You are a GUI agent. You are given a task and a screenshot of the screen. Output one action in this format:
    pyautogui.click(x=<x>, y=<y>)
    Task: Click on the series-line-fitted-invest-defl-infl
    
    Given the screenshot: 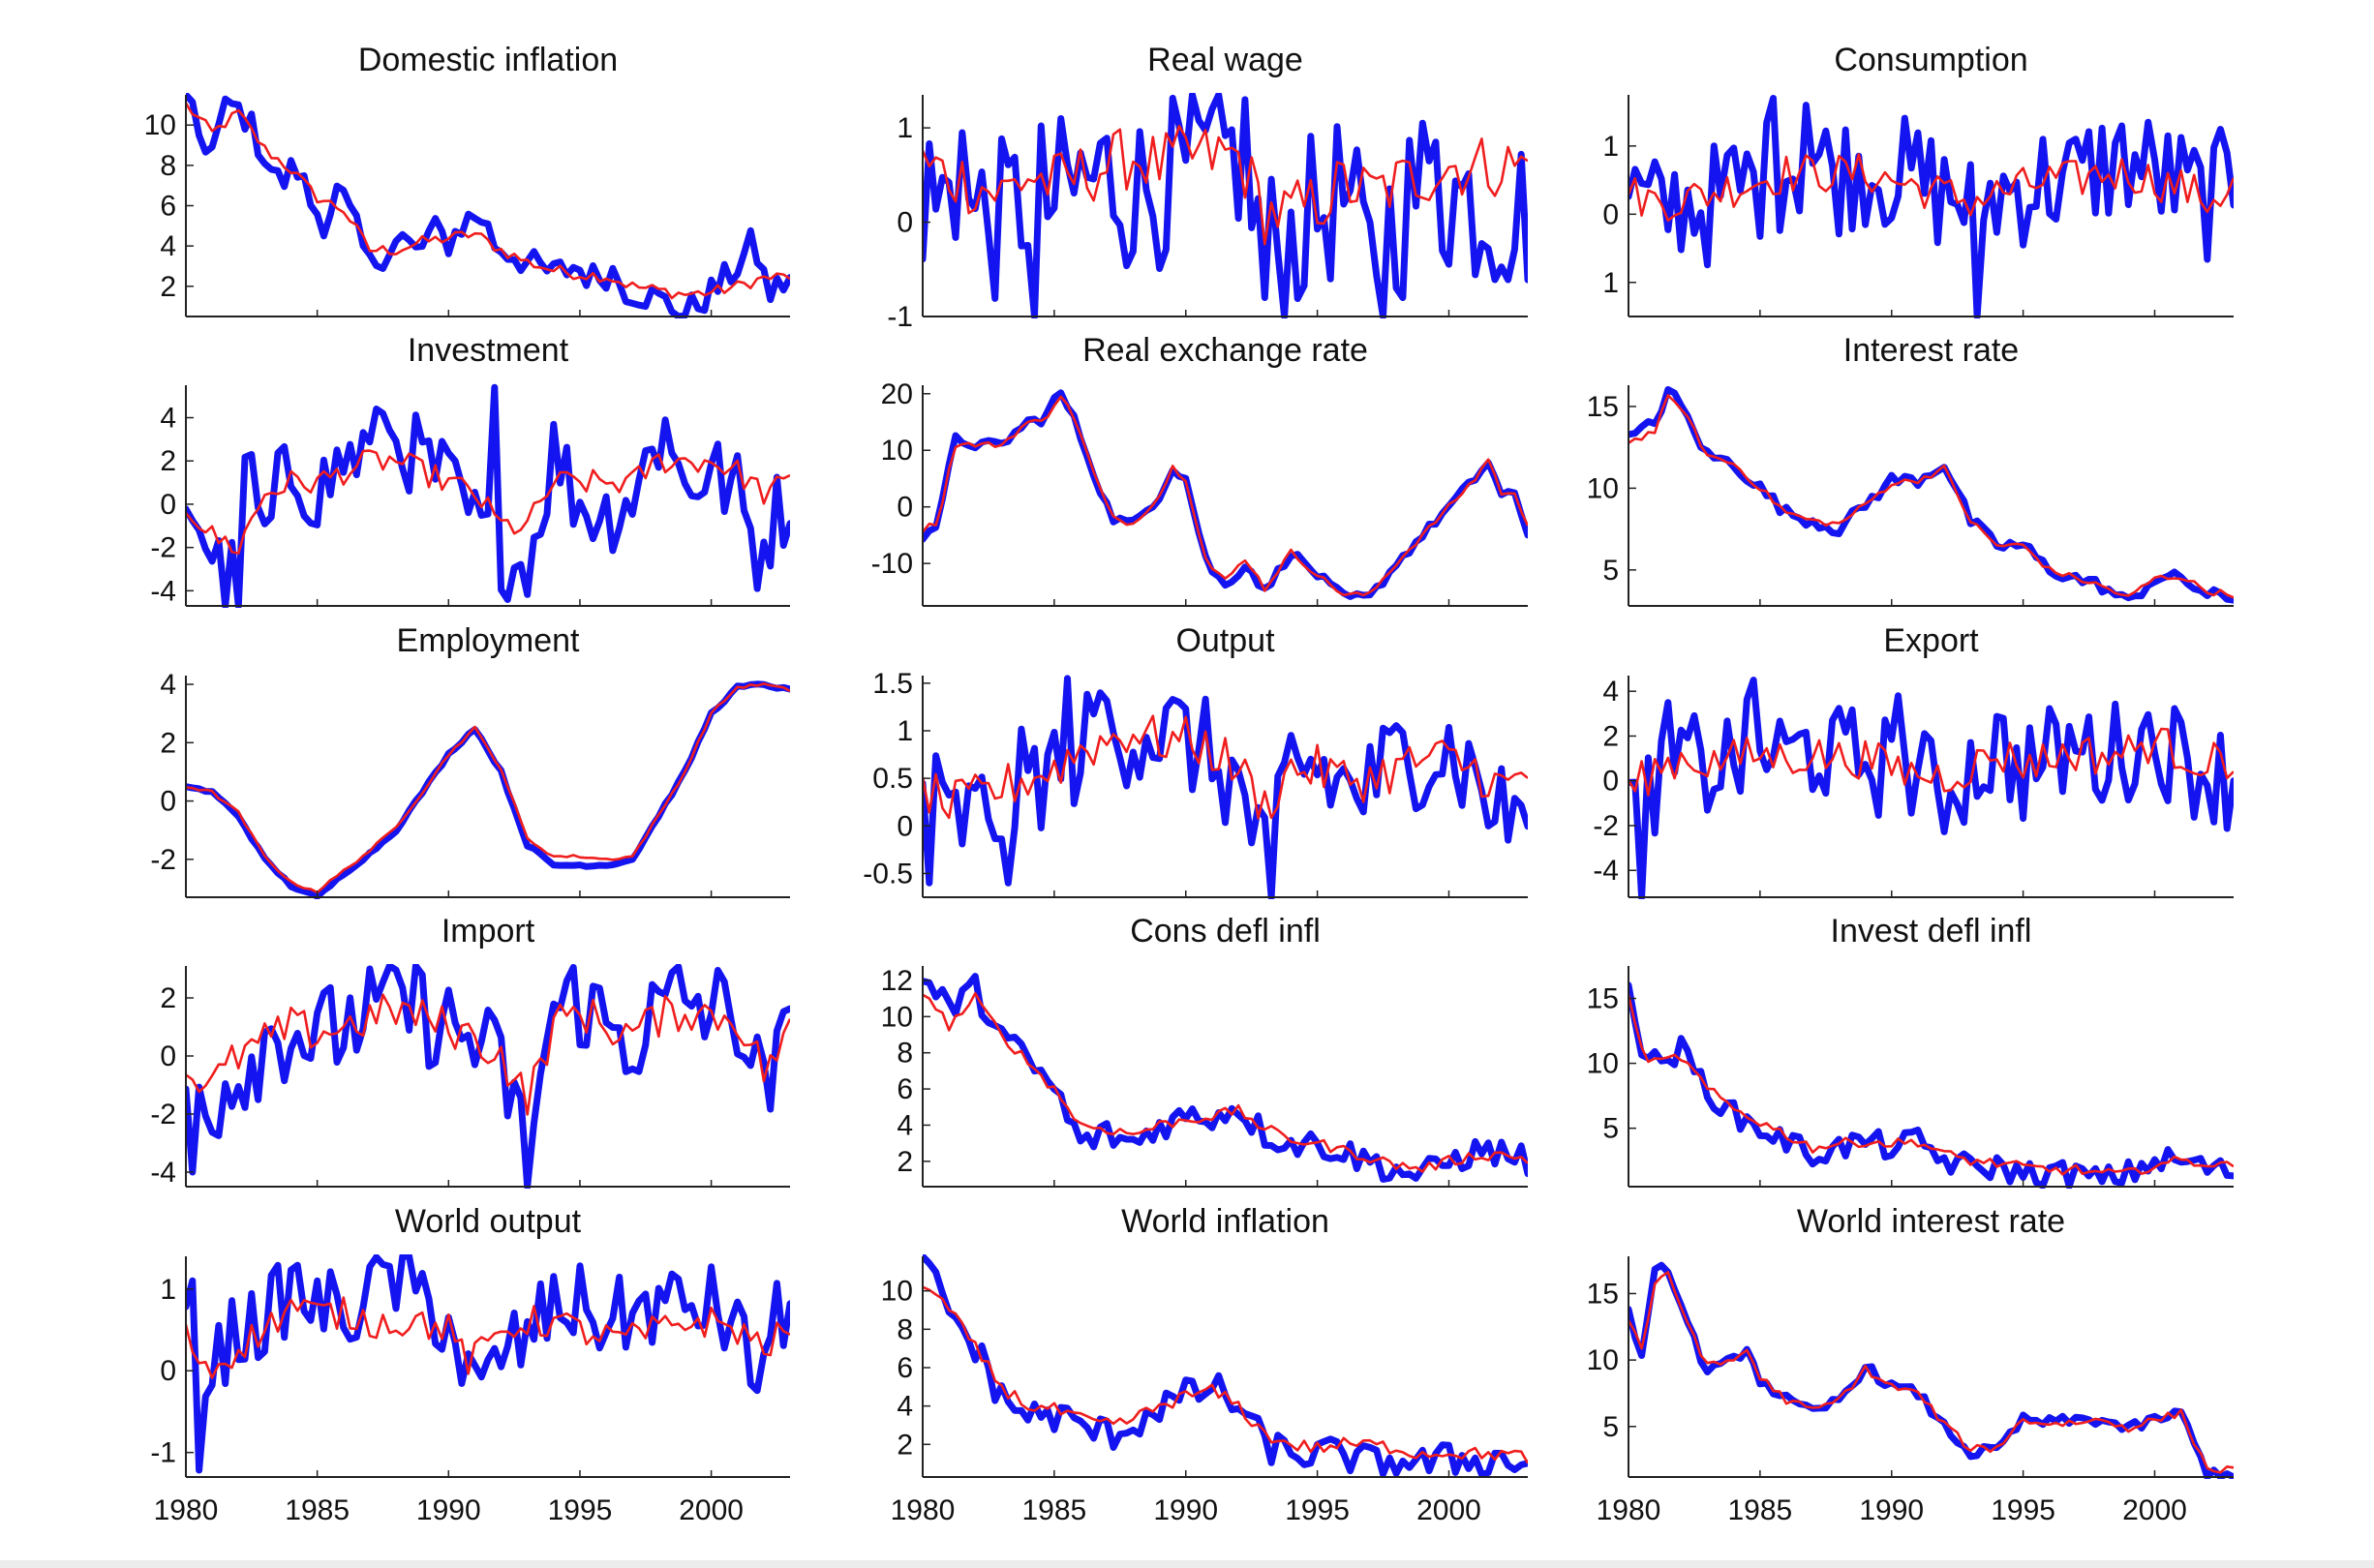 What is the action you would take?
    pyautogui.click(x=1931, y=1085)
    